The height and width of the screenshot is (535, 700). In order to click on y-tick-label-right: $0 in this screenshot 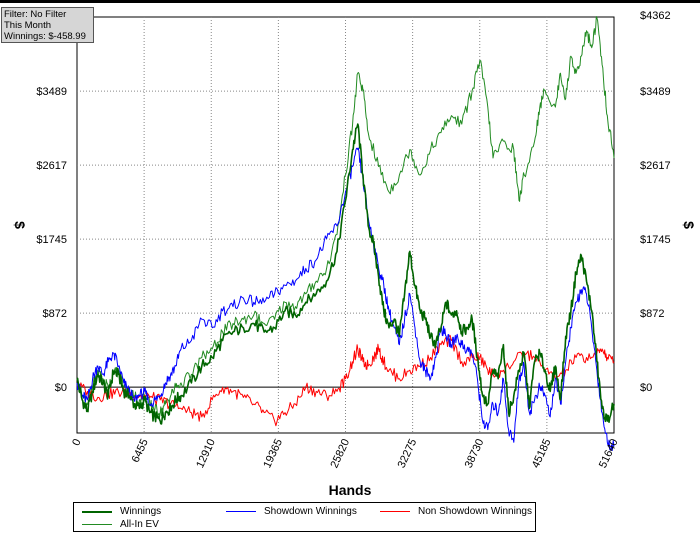, I will do `click(646, 388)`.